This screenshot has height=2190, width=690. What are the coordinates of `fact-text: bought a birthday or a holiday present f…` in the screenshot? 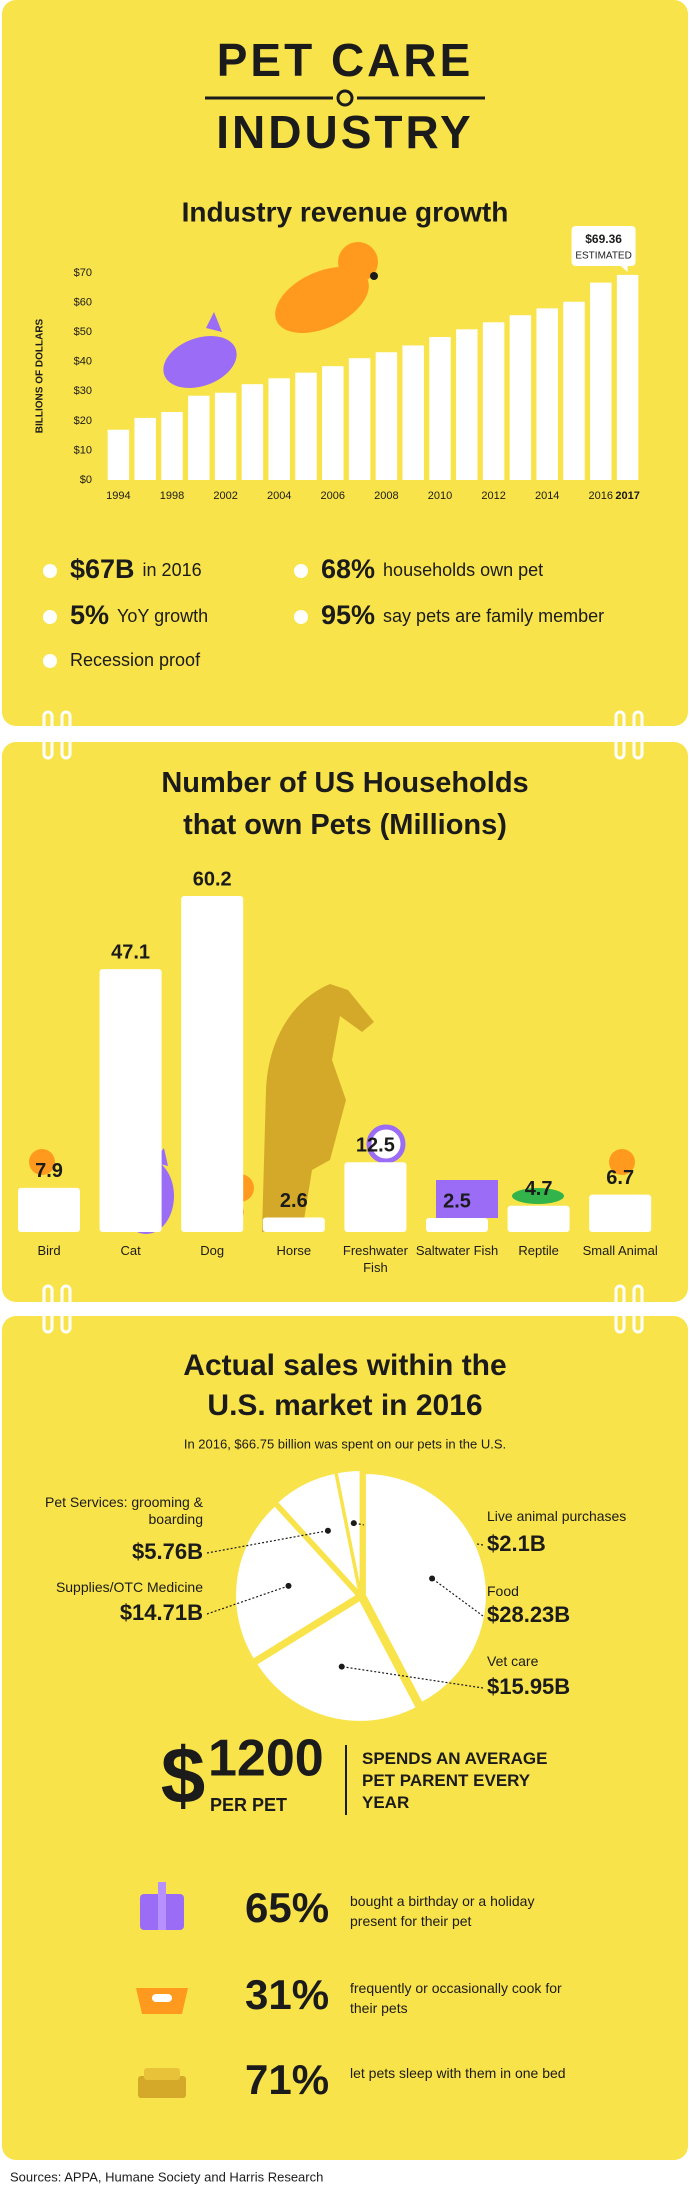 It's located at (442, 1911).